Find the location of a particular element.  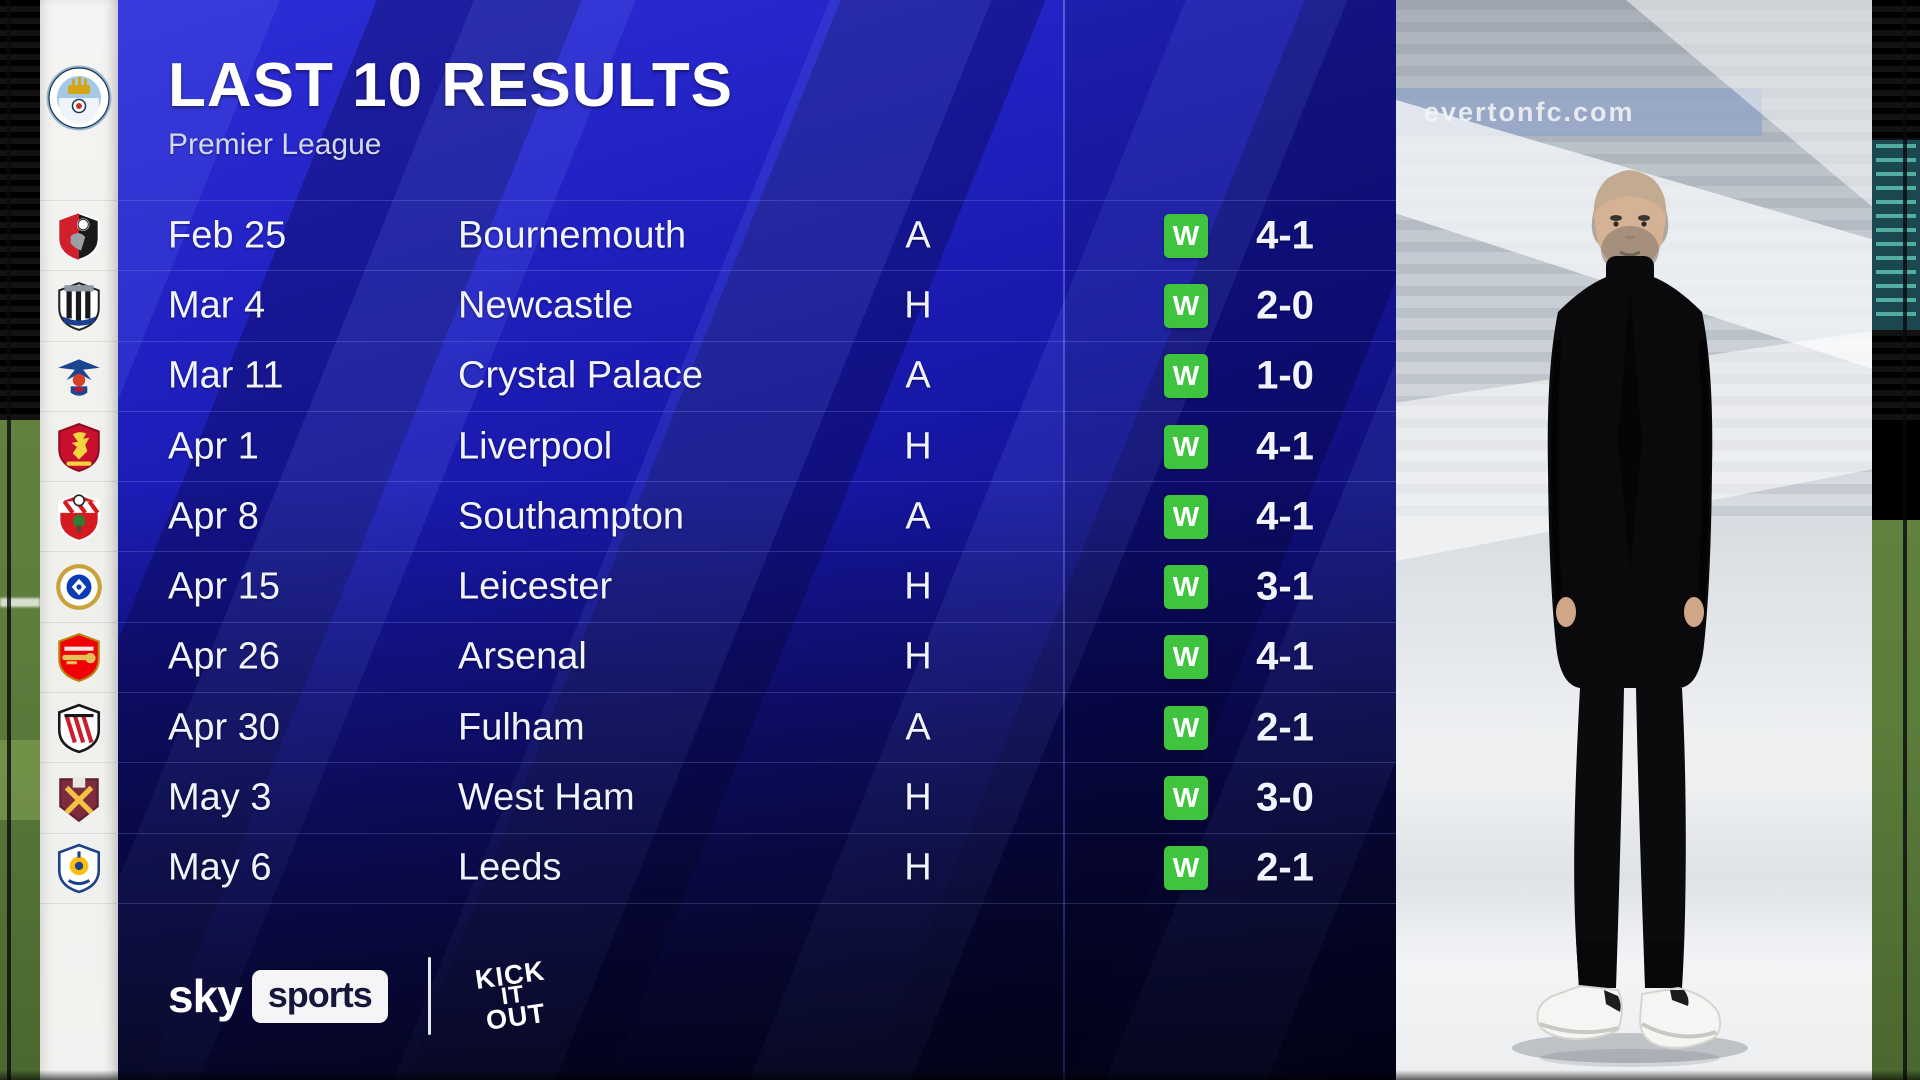

result-date: May 3 is located at coordinates (220, 797).